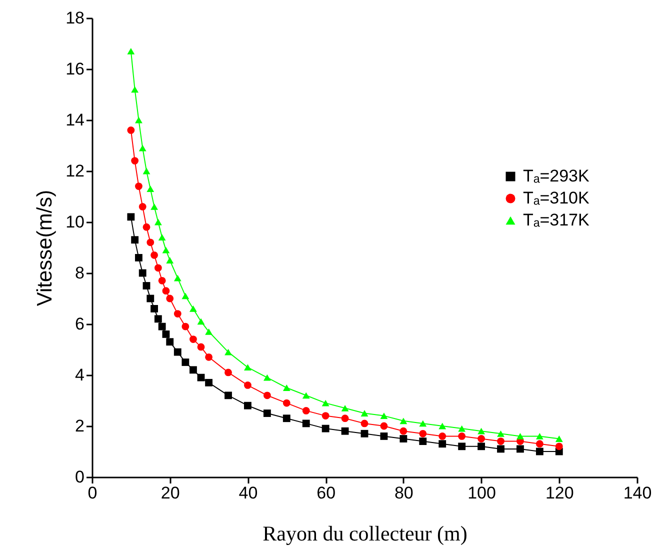 The image size is (655, 560). I want to click on y-tick-label: 6, so click(79, 324).